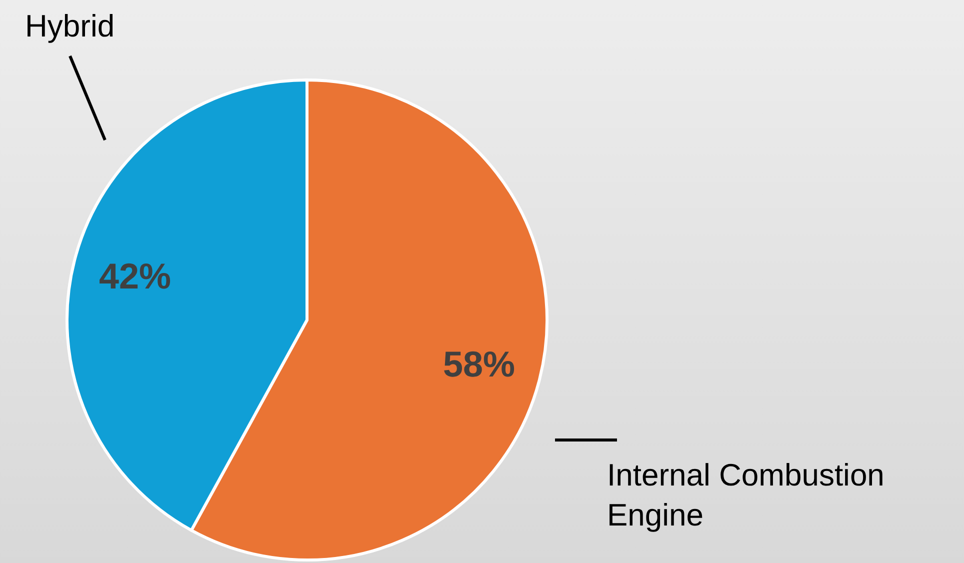  I want to click on slice-label: Internal Combustion Engine, so click(750, 495).